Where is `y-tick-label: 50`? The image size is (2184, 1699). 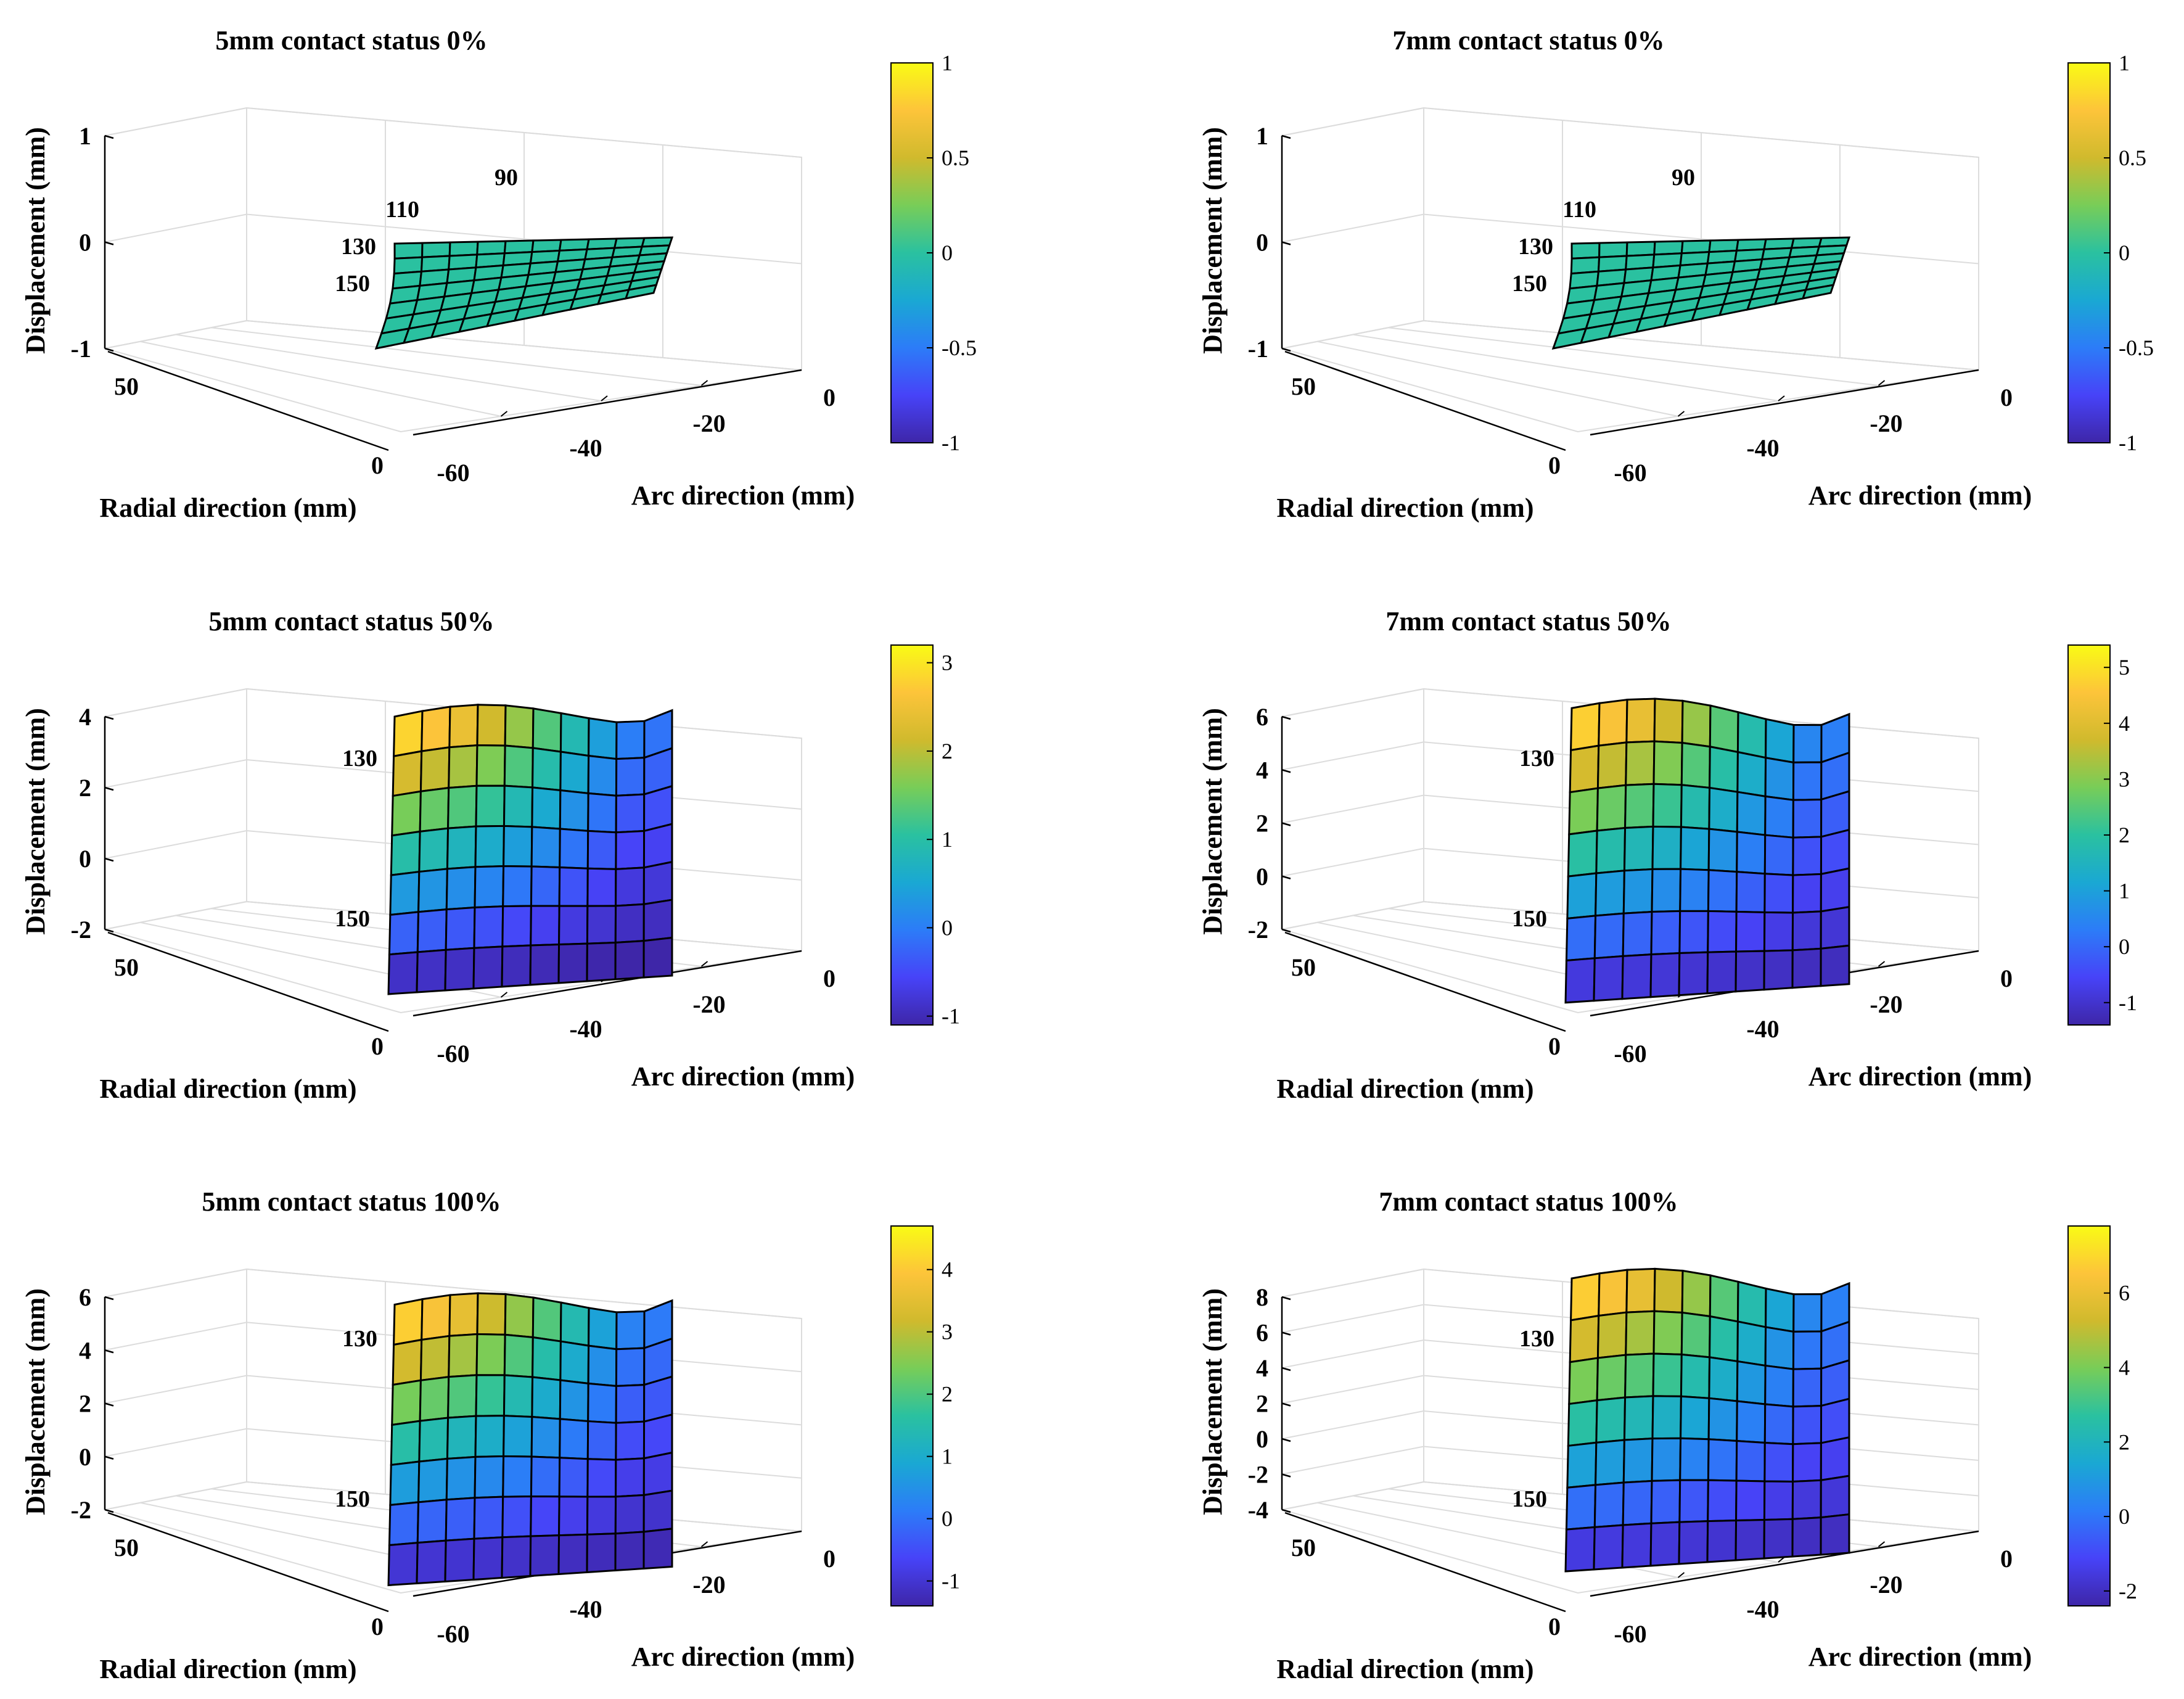 y-tick-label: 50 is located at coordinates (126, 386).